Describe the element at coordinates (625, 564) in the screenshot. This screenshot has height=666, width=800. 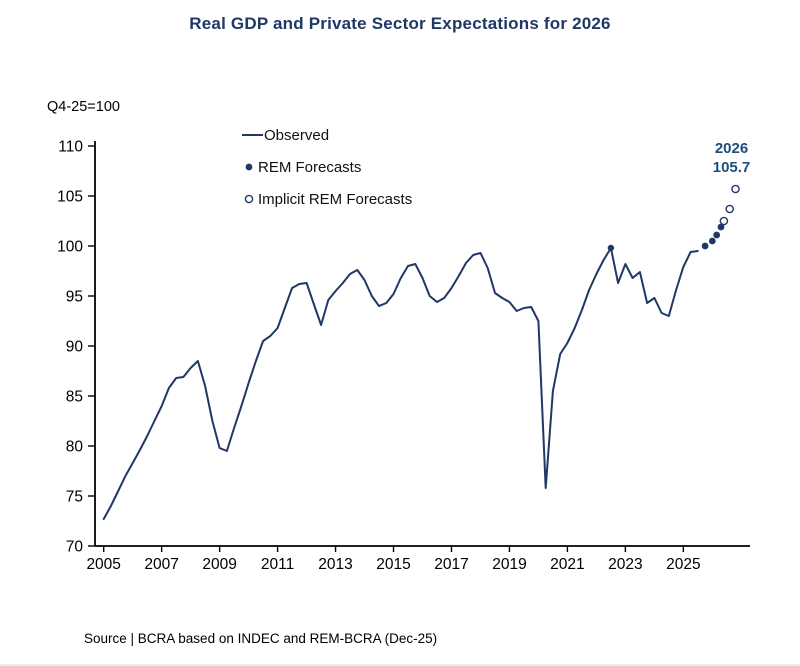
I see `svg-text: 2023` at that location.